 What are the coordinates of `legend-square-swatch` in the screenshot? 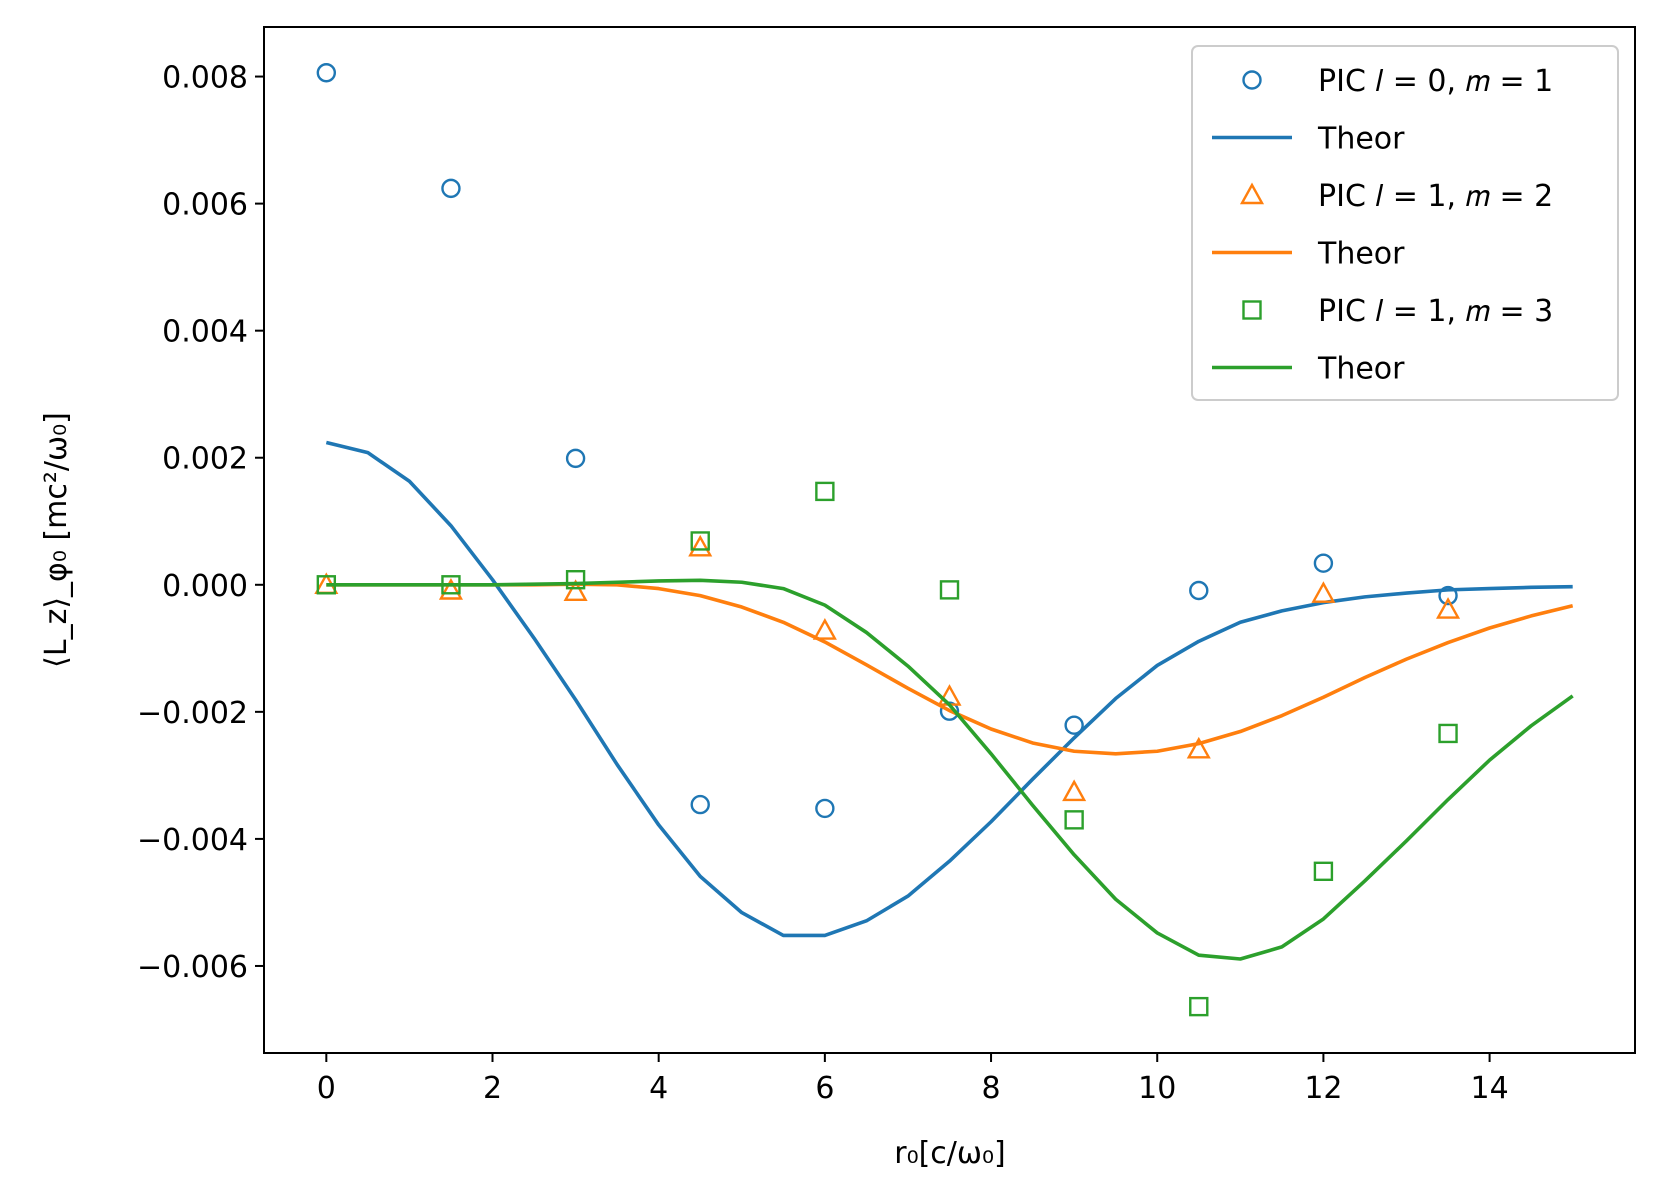 It's located at (1252, 310).